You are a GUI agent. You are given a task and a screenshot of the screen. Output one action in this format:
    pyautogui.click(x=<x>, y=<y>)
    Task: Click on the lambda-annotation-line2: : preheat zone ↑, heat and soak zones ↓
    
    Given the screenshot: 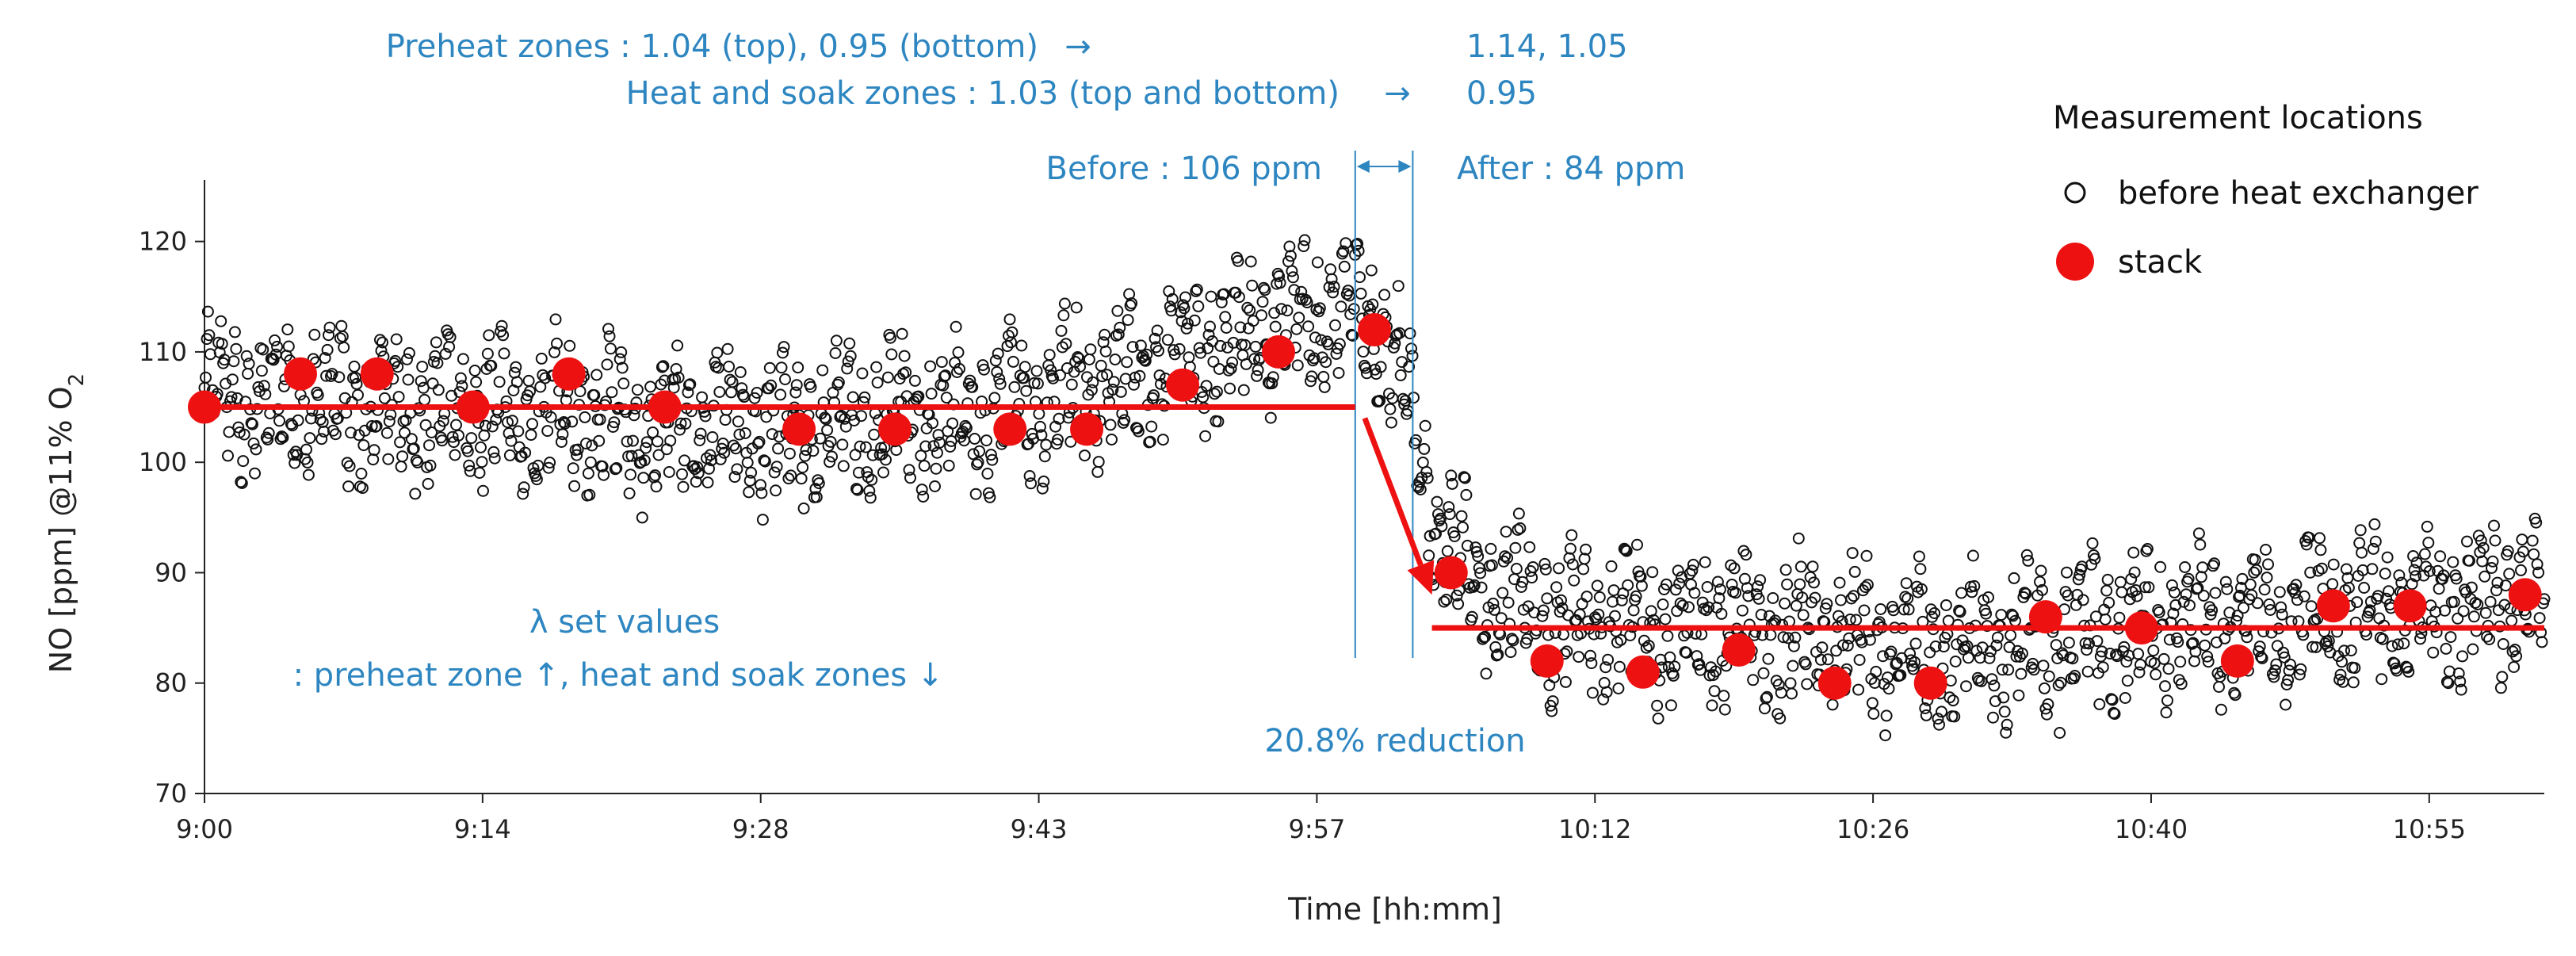 What is the action you would take?
    pyautogui.click(x=618, y=676)
    